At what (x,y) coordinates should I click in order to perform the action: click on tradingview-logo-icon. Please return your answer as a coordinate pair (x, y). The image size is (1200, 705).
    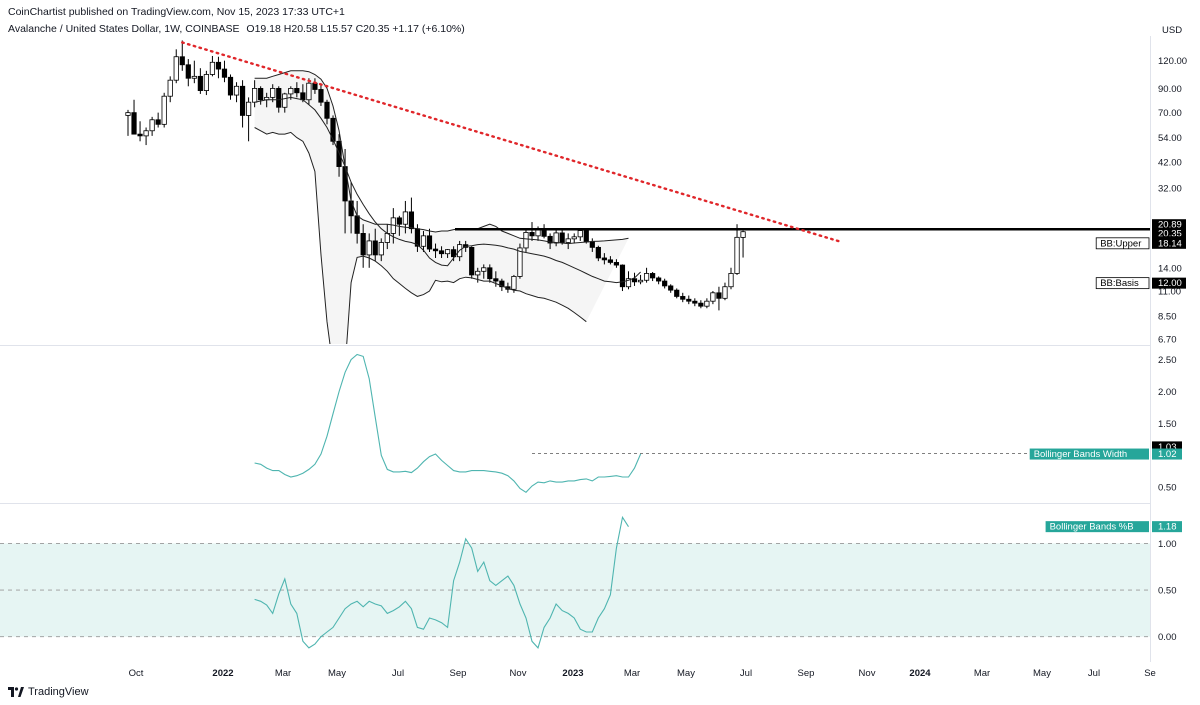
    Looking at the image, I should click on (16, 692).